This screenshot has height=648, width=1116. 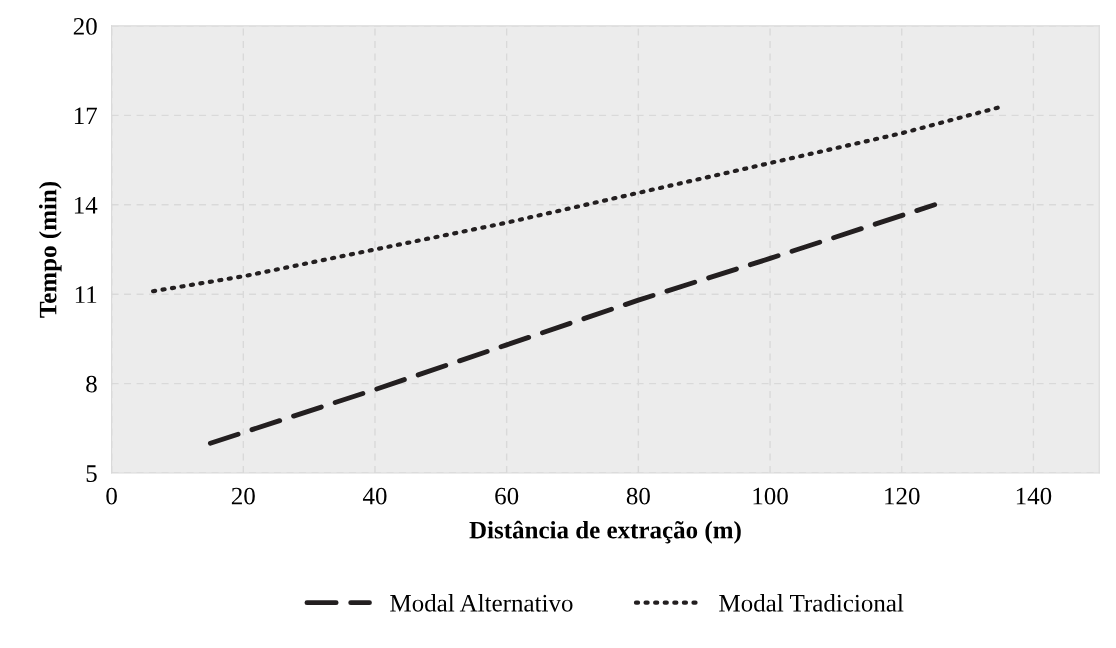 I want to click on y-tick-label: 11, so click(x=86, y=294).